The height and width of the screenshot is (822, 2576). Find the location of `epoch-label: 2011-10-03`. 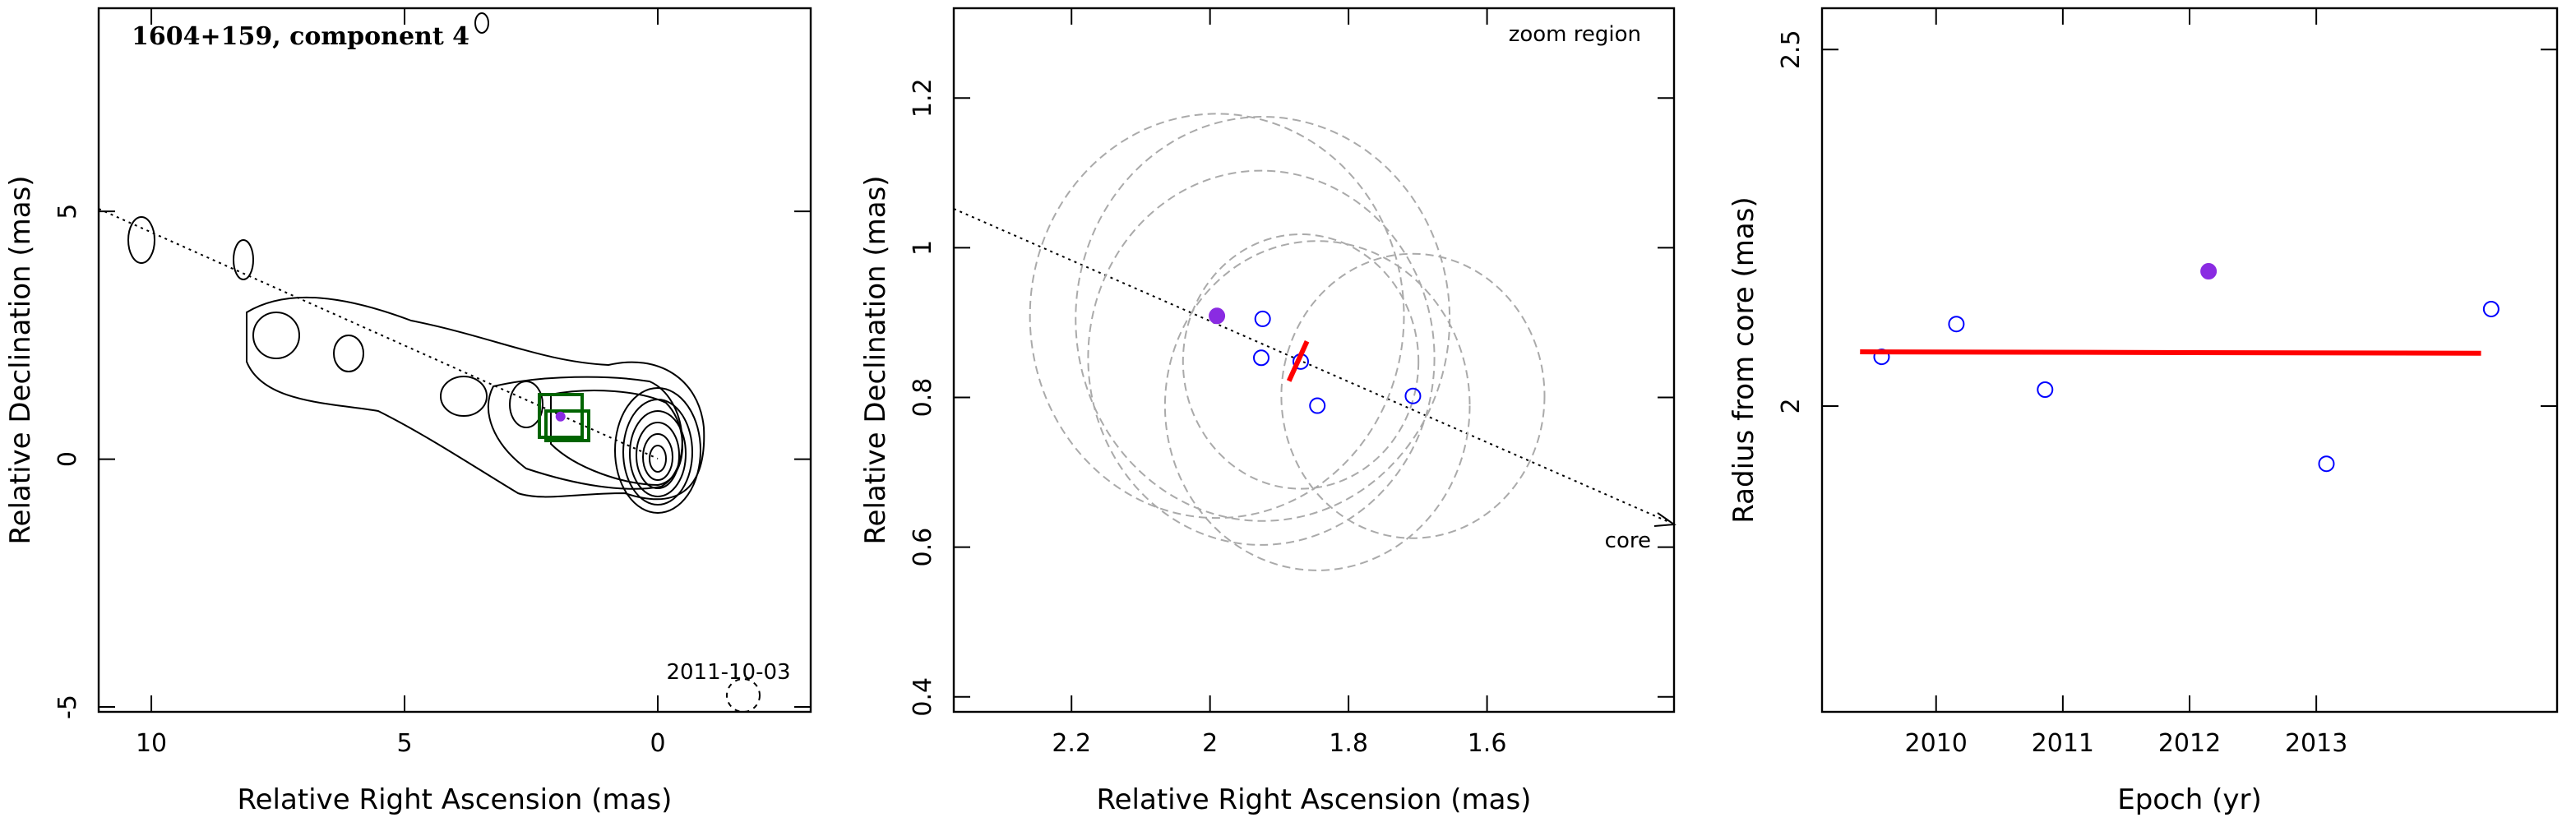

epoch-label: 2011-10-03 is located at coordinates (728, 672).